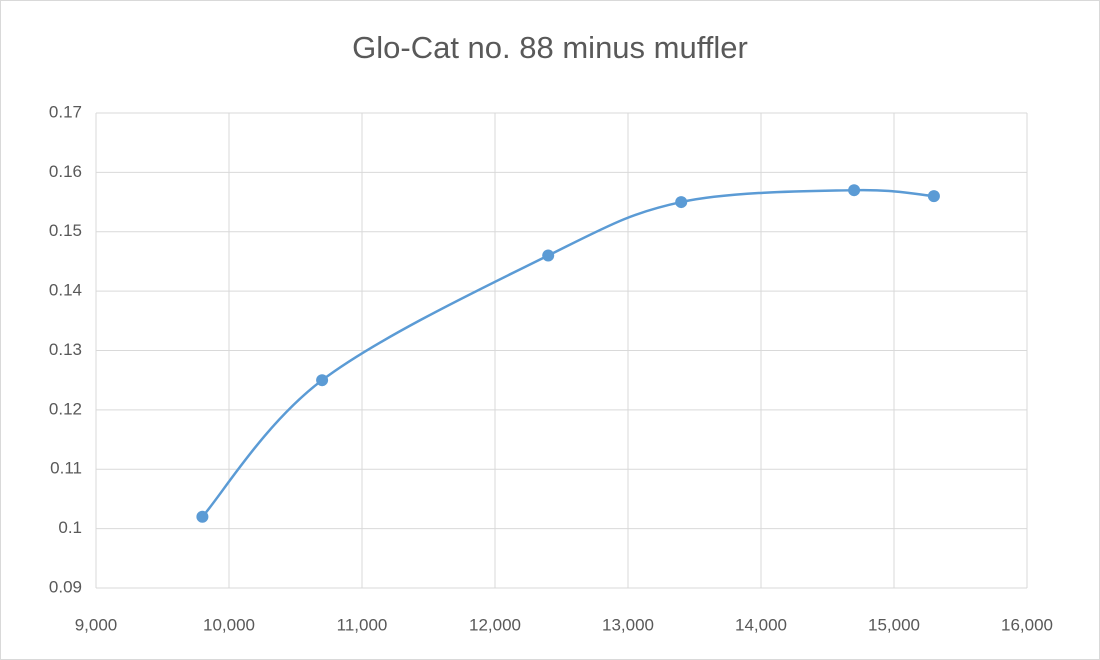  What do you see at coordinates (761, 624) in the screenshot?
I see `x-tick-label: 14,000` at bounding box center [761, 624].